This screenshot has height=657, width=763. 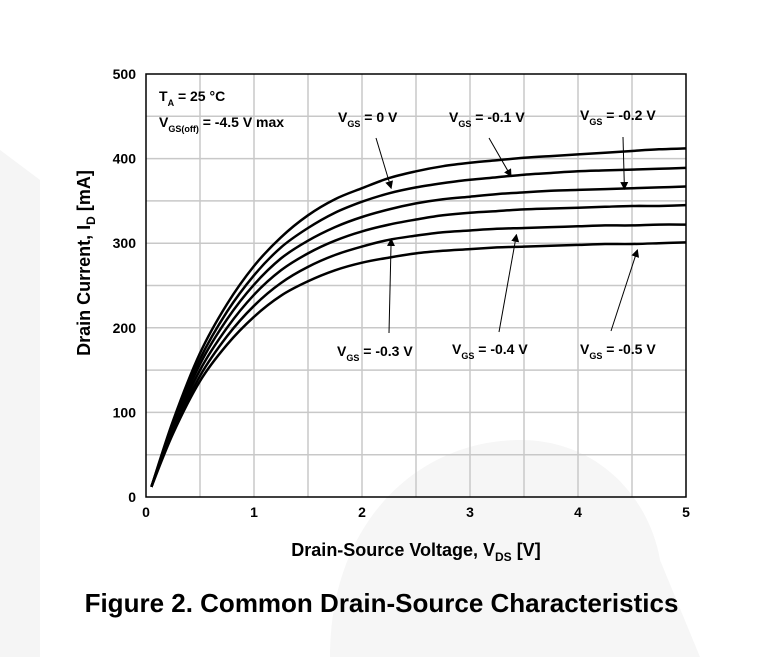 I want to click on series-label-2: VGS = -0.2 V, so click(x=618, y=117).